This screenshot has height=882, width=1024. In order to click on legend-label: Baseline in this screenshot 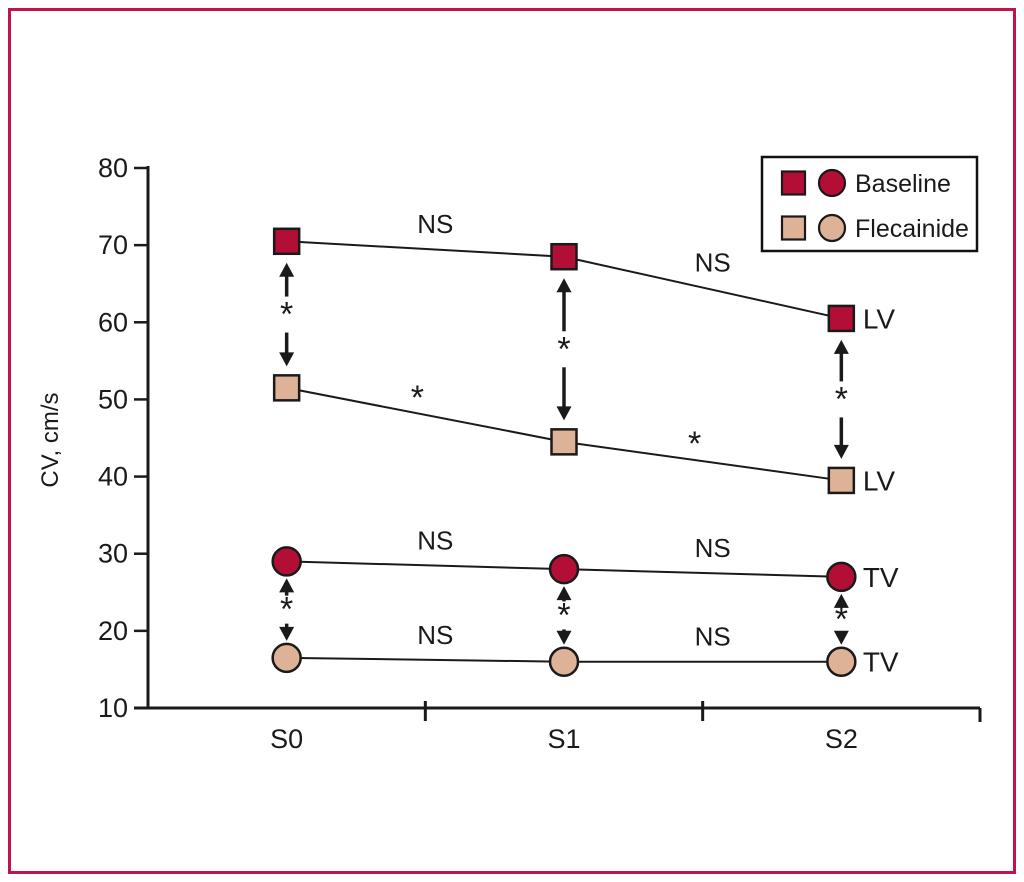, I will do `click(903, 184)`.